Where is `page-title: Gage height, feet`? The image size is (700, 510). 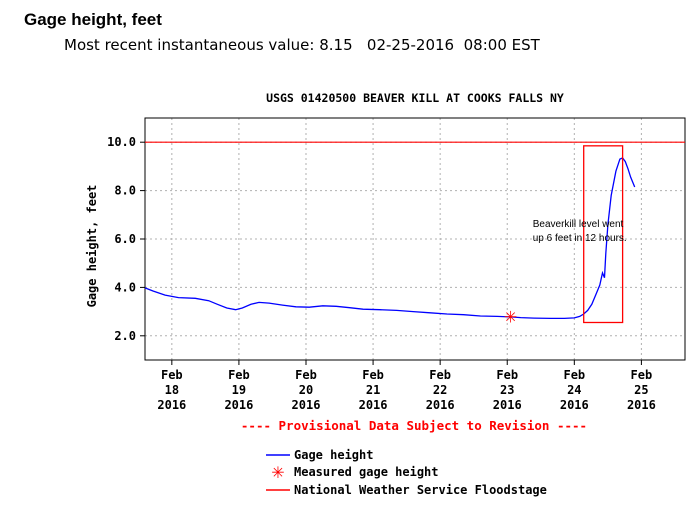
page-title: Gage height, feet is located at coordinates (93, 19).